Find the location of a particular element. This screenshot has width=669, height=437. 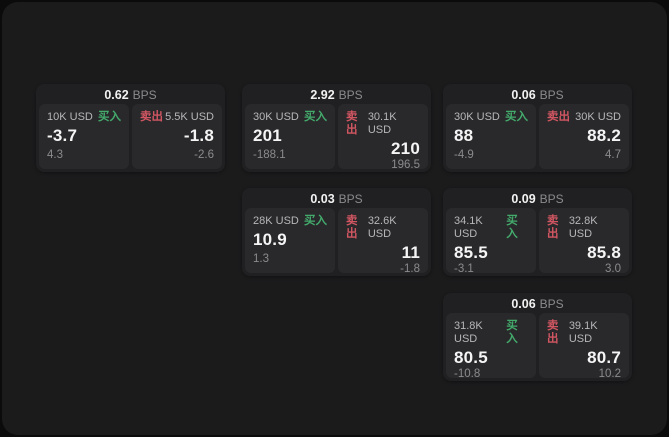

sell-price: 11 is located at coordinates (410, 252).